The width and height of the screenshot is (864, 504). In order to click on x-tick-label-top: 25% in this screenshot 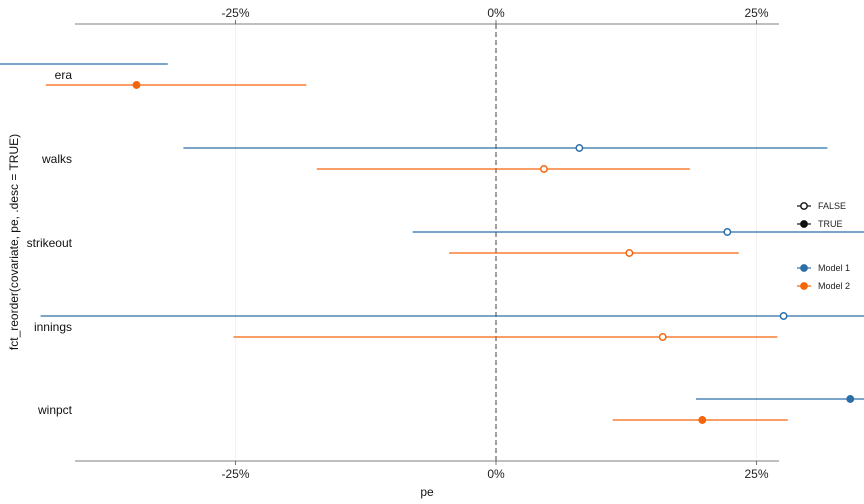, I will do `click(756, 13)`.